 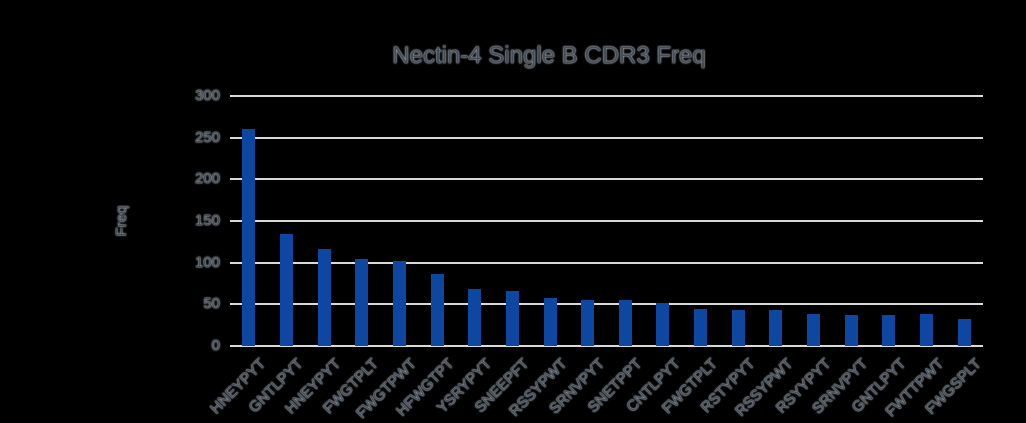 I want to click on y-tick-label: 250, so click(x=207, y=137).